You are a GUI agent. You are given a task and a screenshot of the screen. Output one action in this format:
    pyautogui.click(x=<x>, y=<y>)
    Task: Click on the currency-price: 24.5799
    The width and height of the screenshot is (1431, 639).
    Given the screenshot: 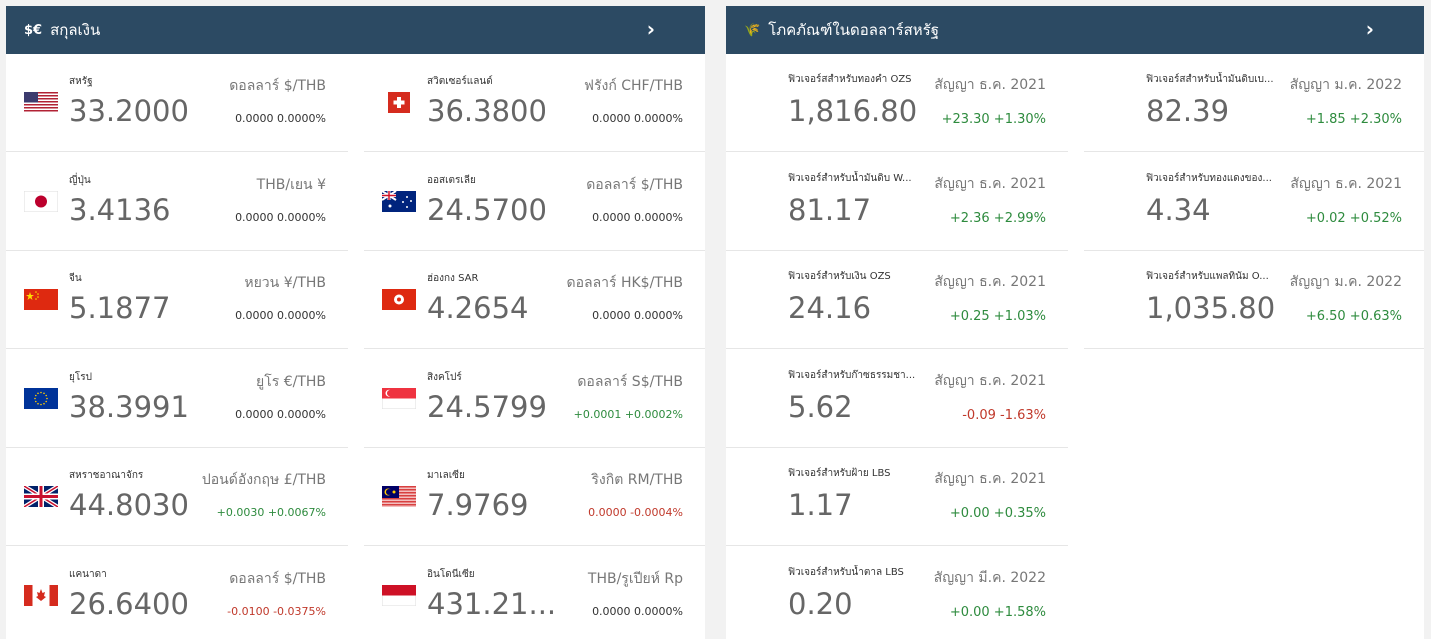 What is the action you would take?
    pyautogui.click(x=487, y=406)
    